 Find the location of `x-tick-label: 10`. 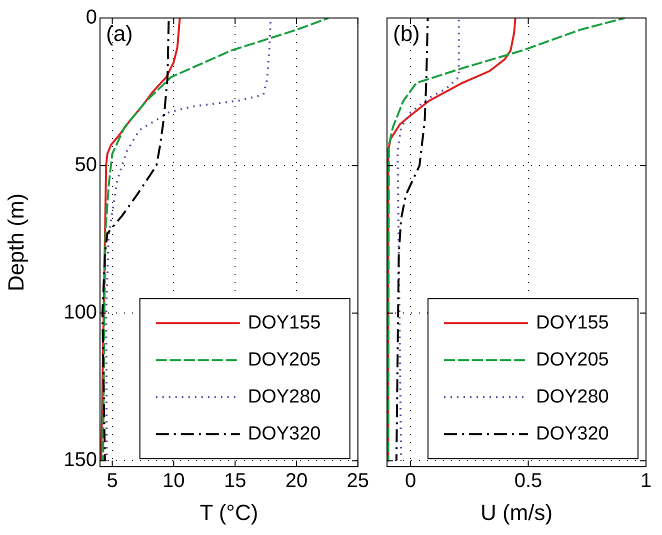

x-tick-label: 10 is located at coordinates (173, 481).